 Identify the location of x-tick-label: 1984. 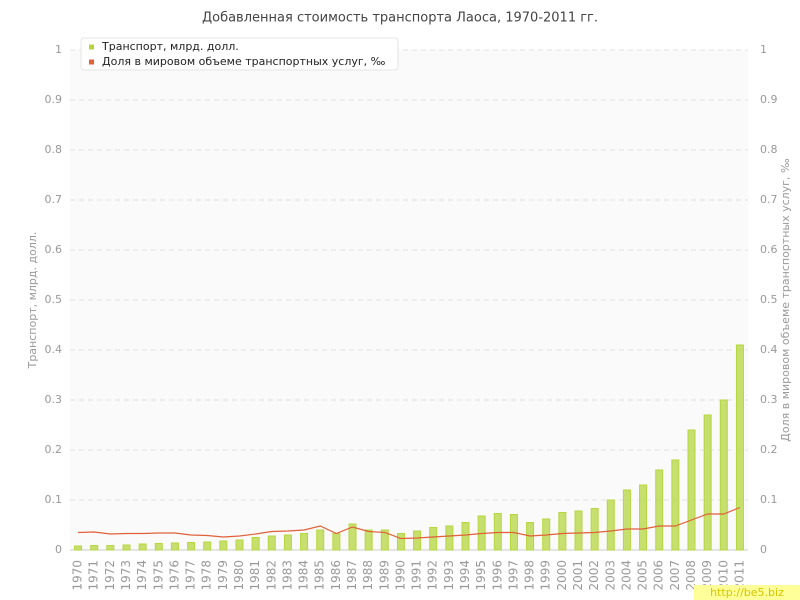
(304, 575).